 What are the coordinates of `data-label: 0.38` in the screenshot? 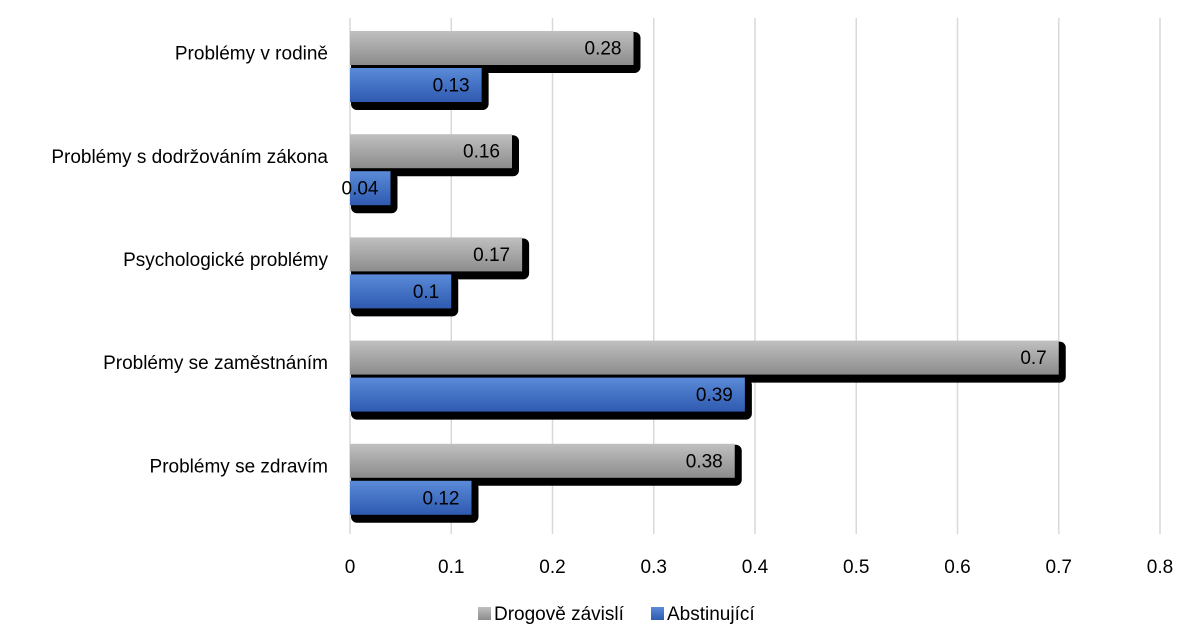 It's located at (704, 461).